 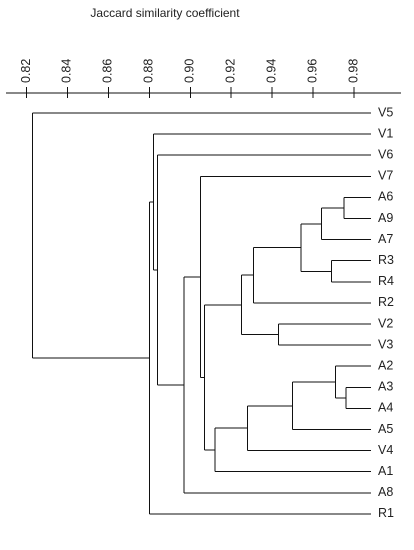 I want to click on tick-label-5: 0.92, so click(x=231, y=71).